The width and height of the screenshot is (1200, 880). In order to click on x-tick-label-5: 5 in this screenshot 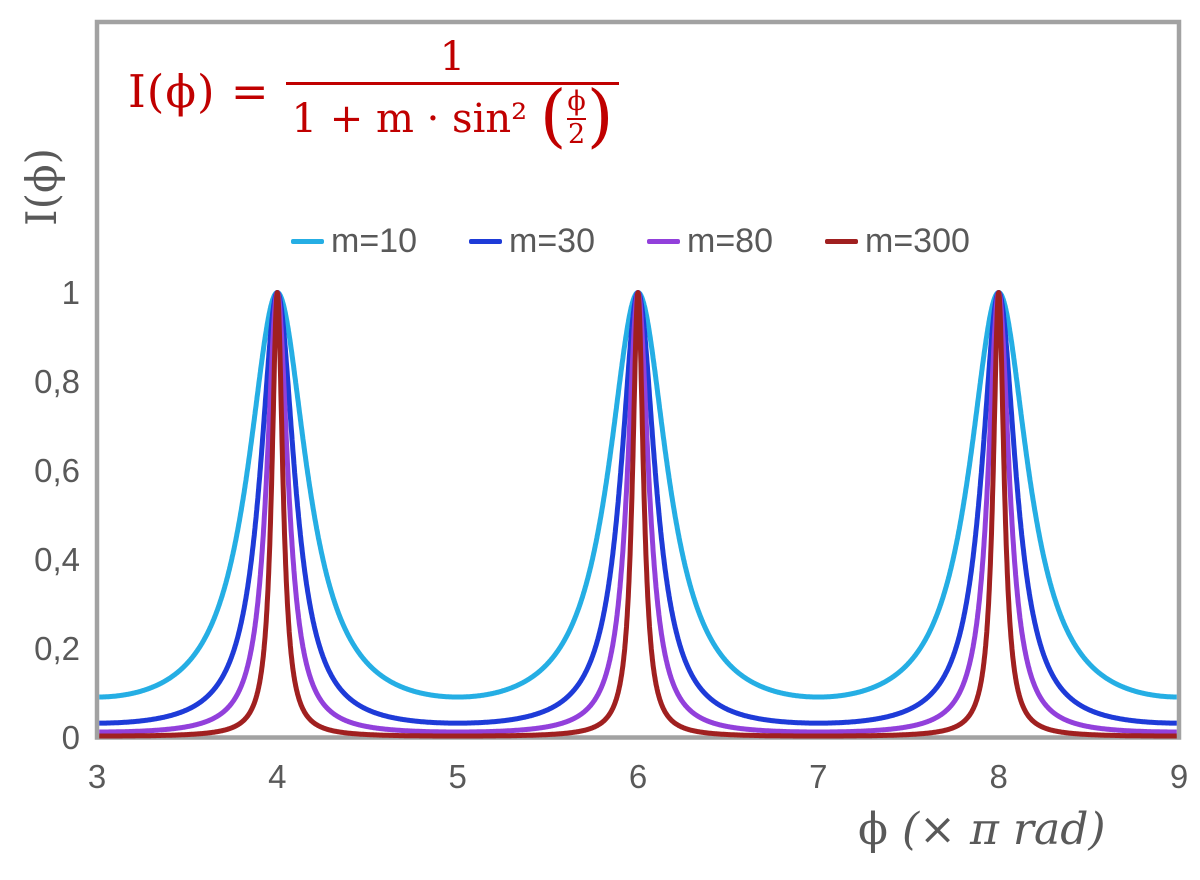, I will do `click(457, 776)`.